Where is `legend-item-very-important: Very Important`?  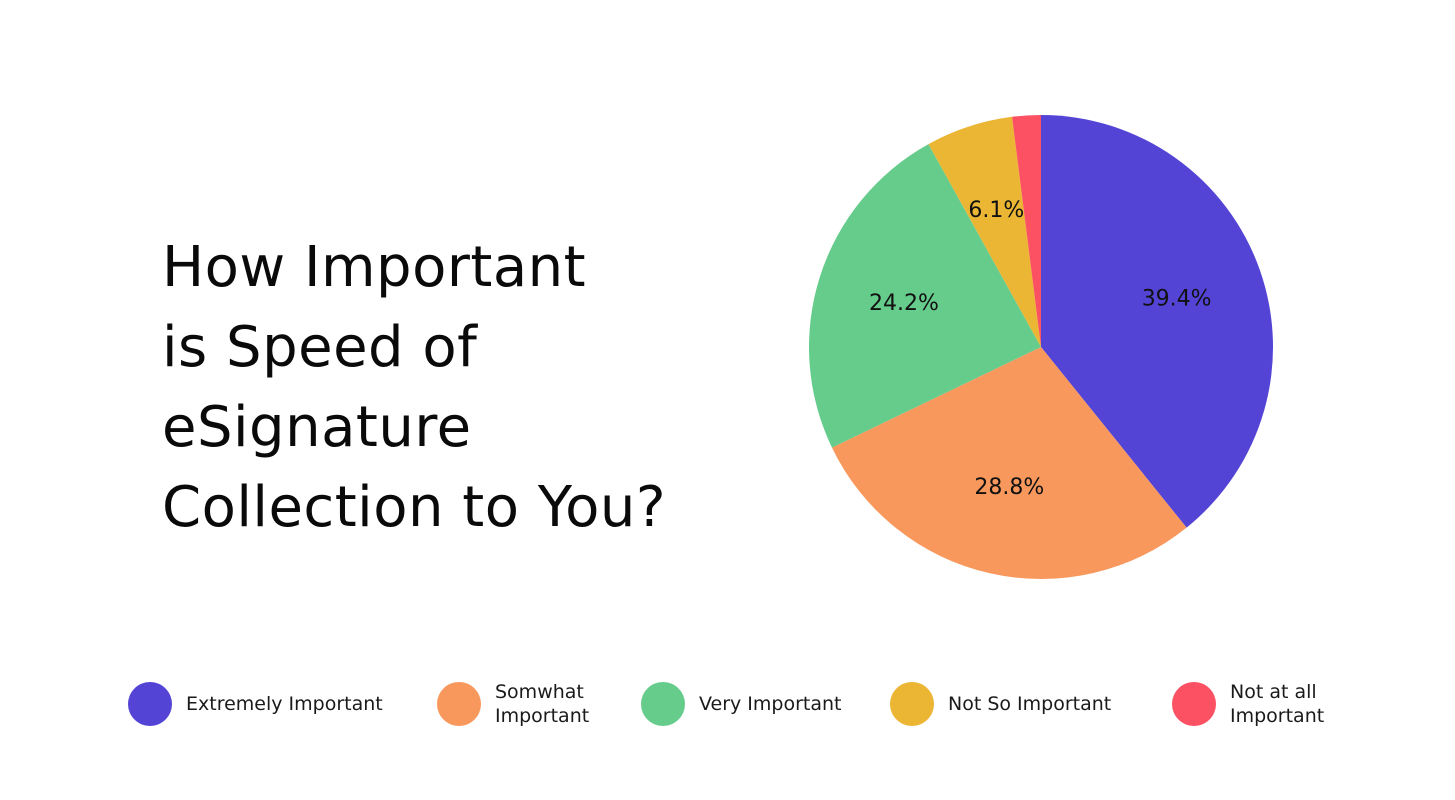 legend-item-very-important: Very Important is located at coordinates (741, 704).